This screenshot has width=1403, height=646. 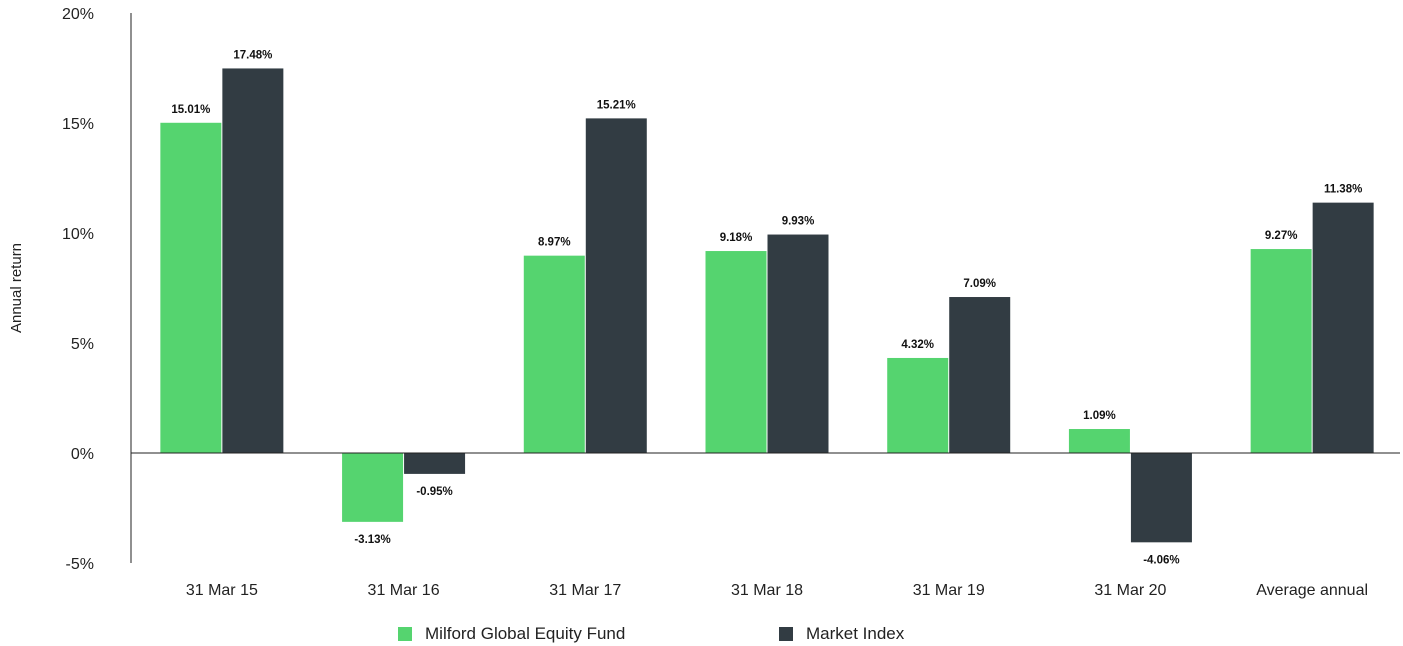 I want to click on category-label: 31 Mar 19, so click(x=949, y=590).